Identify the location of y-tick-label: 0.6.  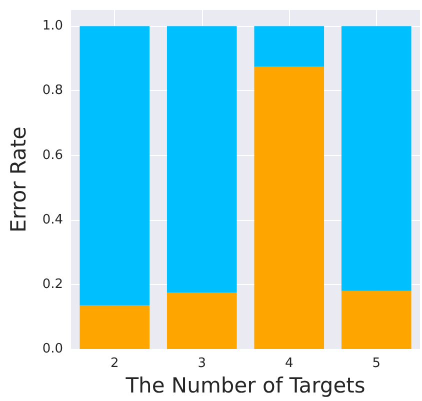
(52, 155).